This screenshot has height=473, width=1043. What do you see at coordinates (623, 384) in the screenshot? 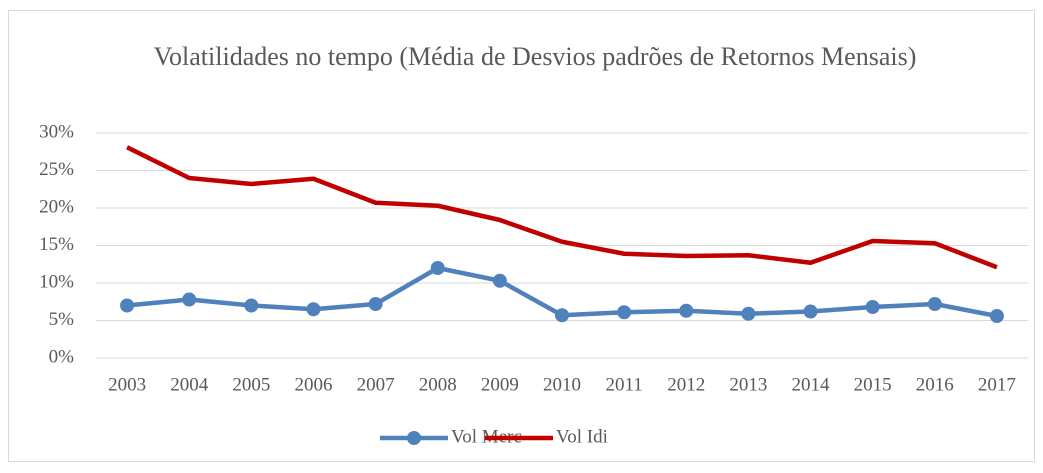
I see `x-tick-label: 2011` at bounding box center [623, 384].